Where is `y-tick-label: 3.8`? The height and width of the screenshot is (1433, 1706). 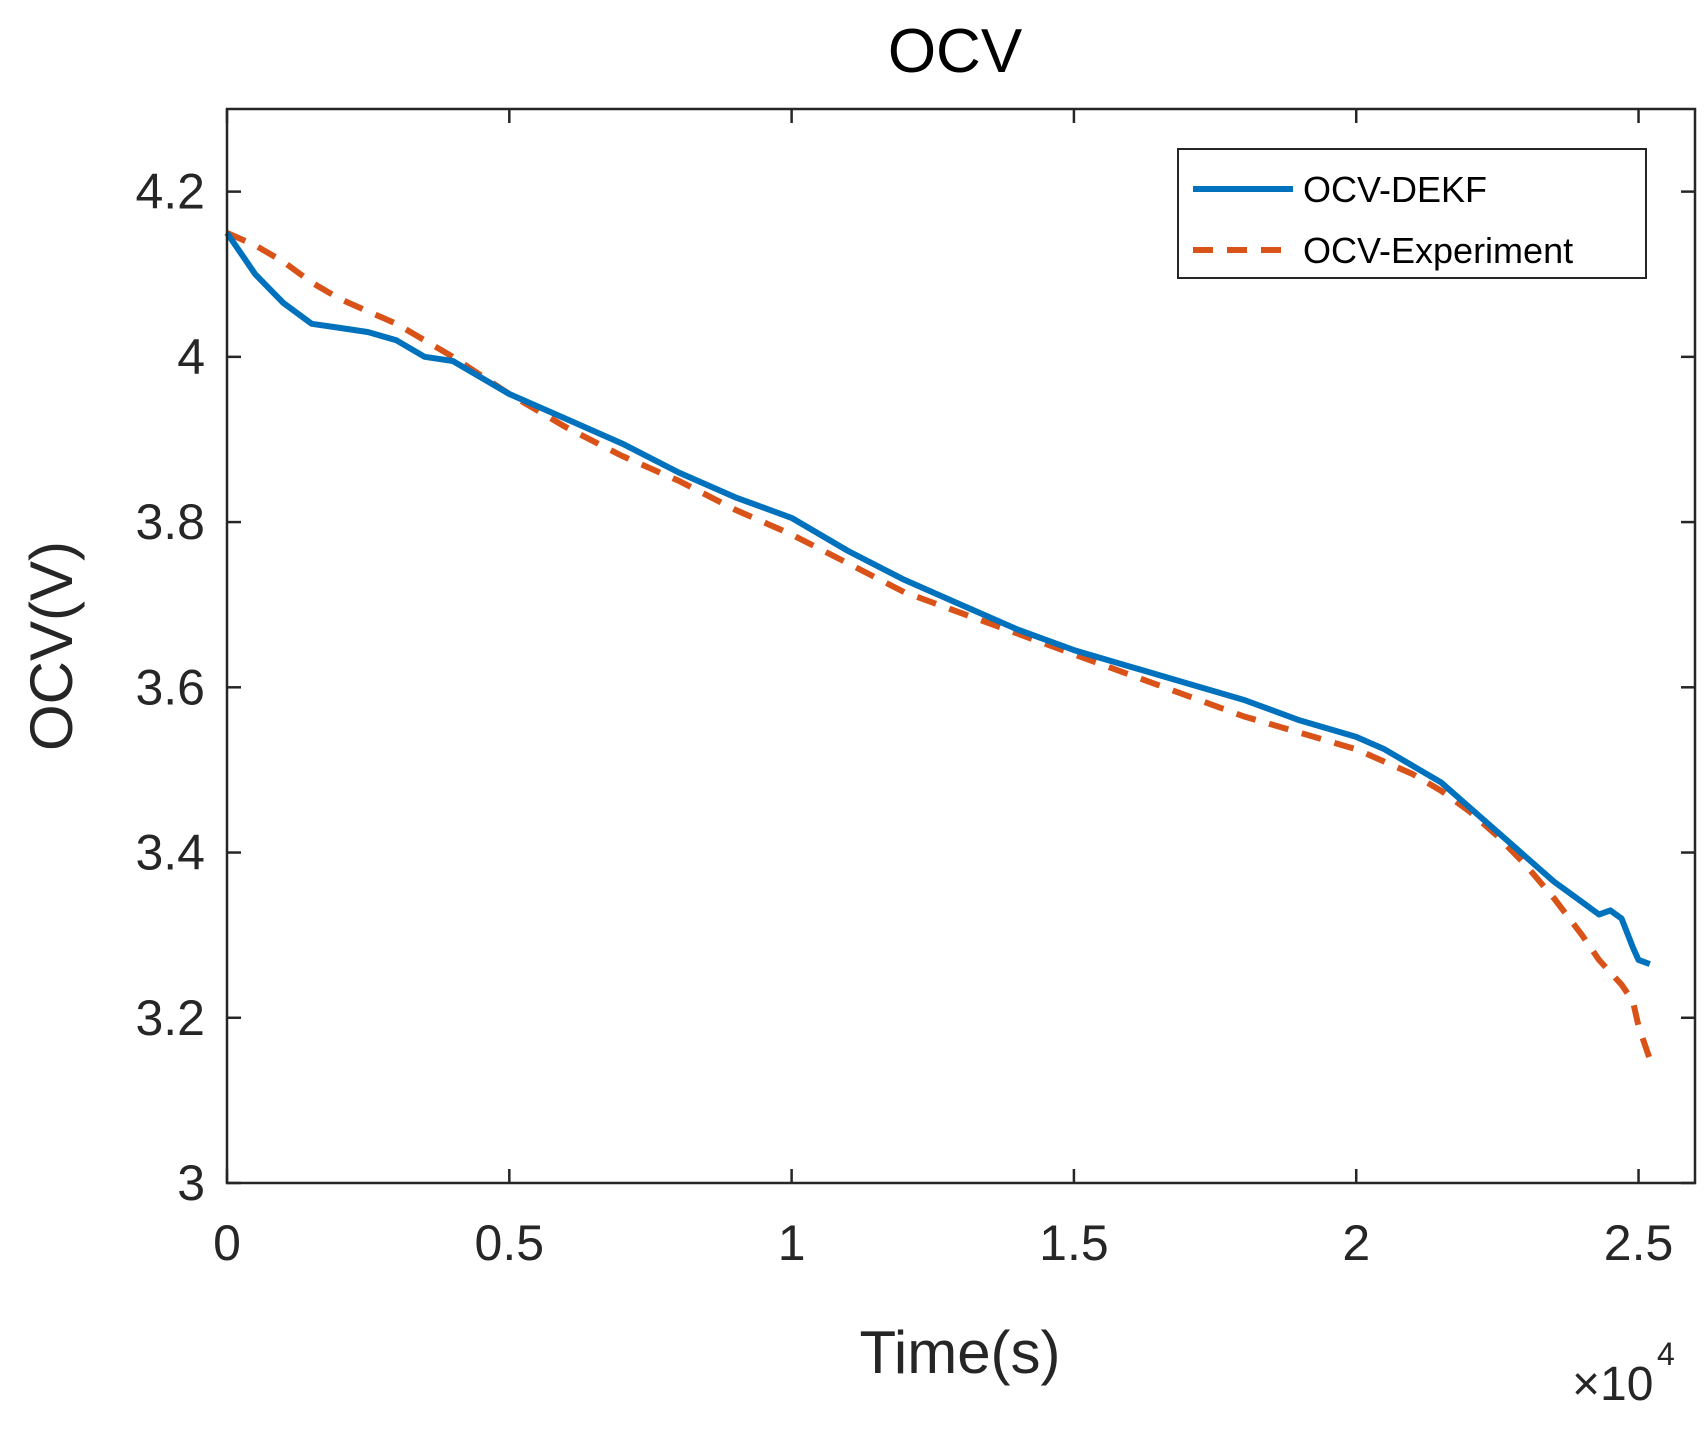
y-tick-label: 3.8 is located at coordinates (170, 522).